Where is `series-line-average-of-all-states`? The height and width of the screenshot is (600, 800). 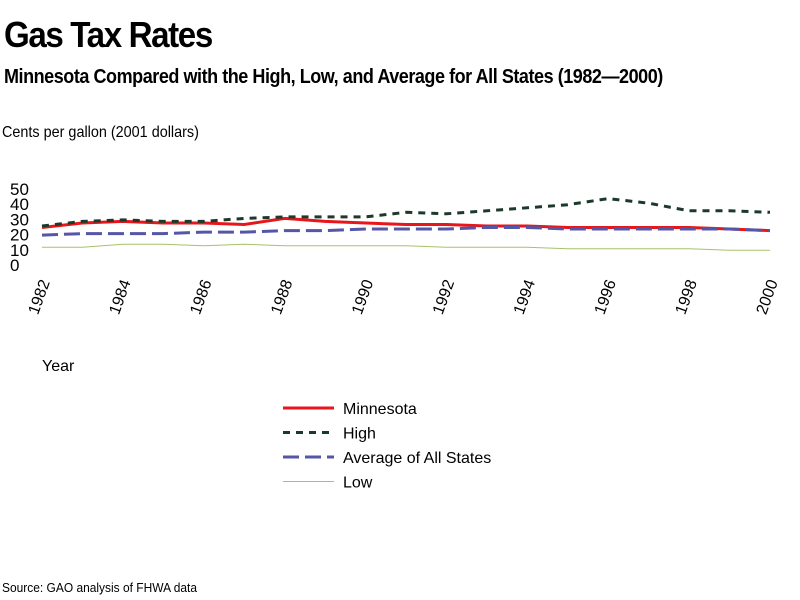
series-line-average-of-all-states is located at coordinates (406, 231).